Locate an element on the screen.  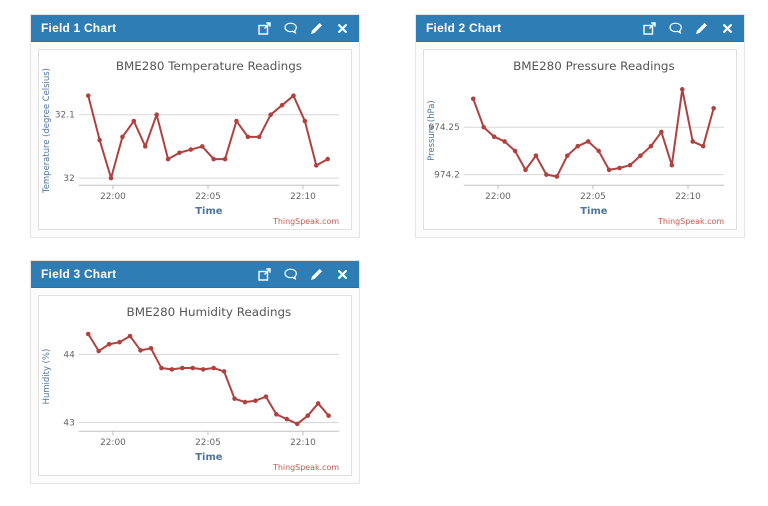
field3-panel-header: Field 3 Chart is located at coordinates (195, 274).